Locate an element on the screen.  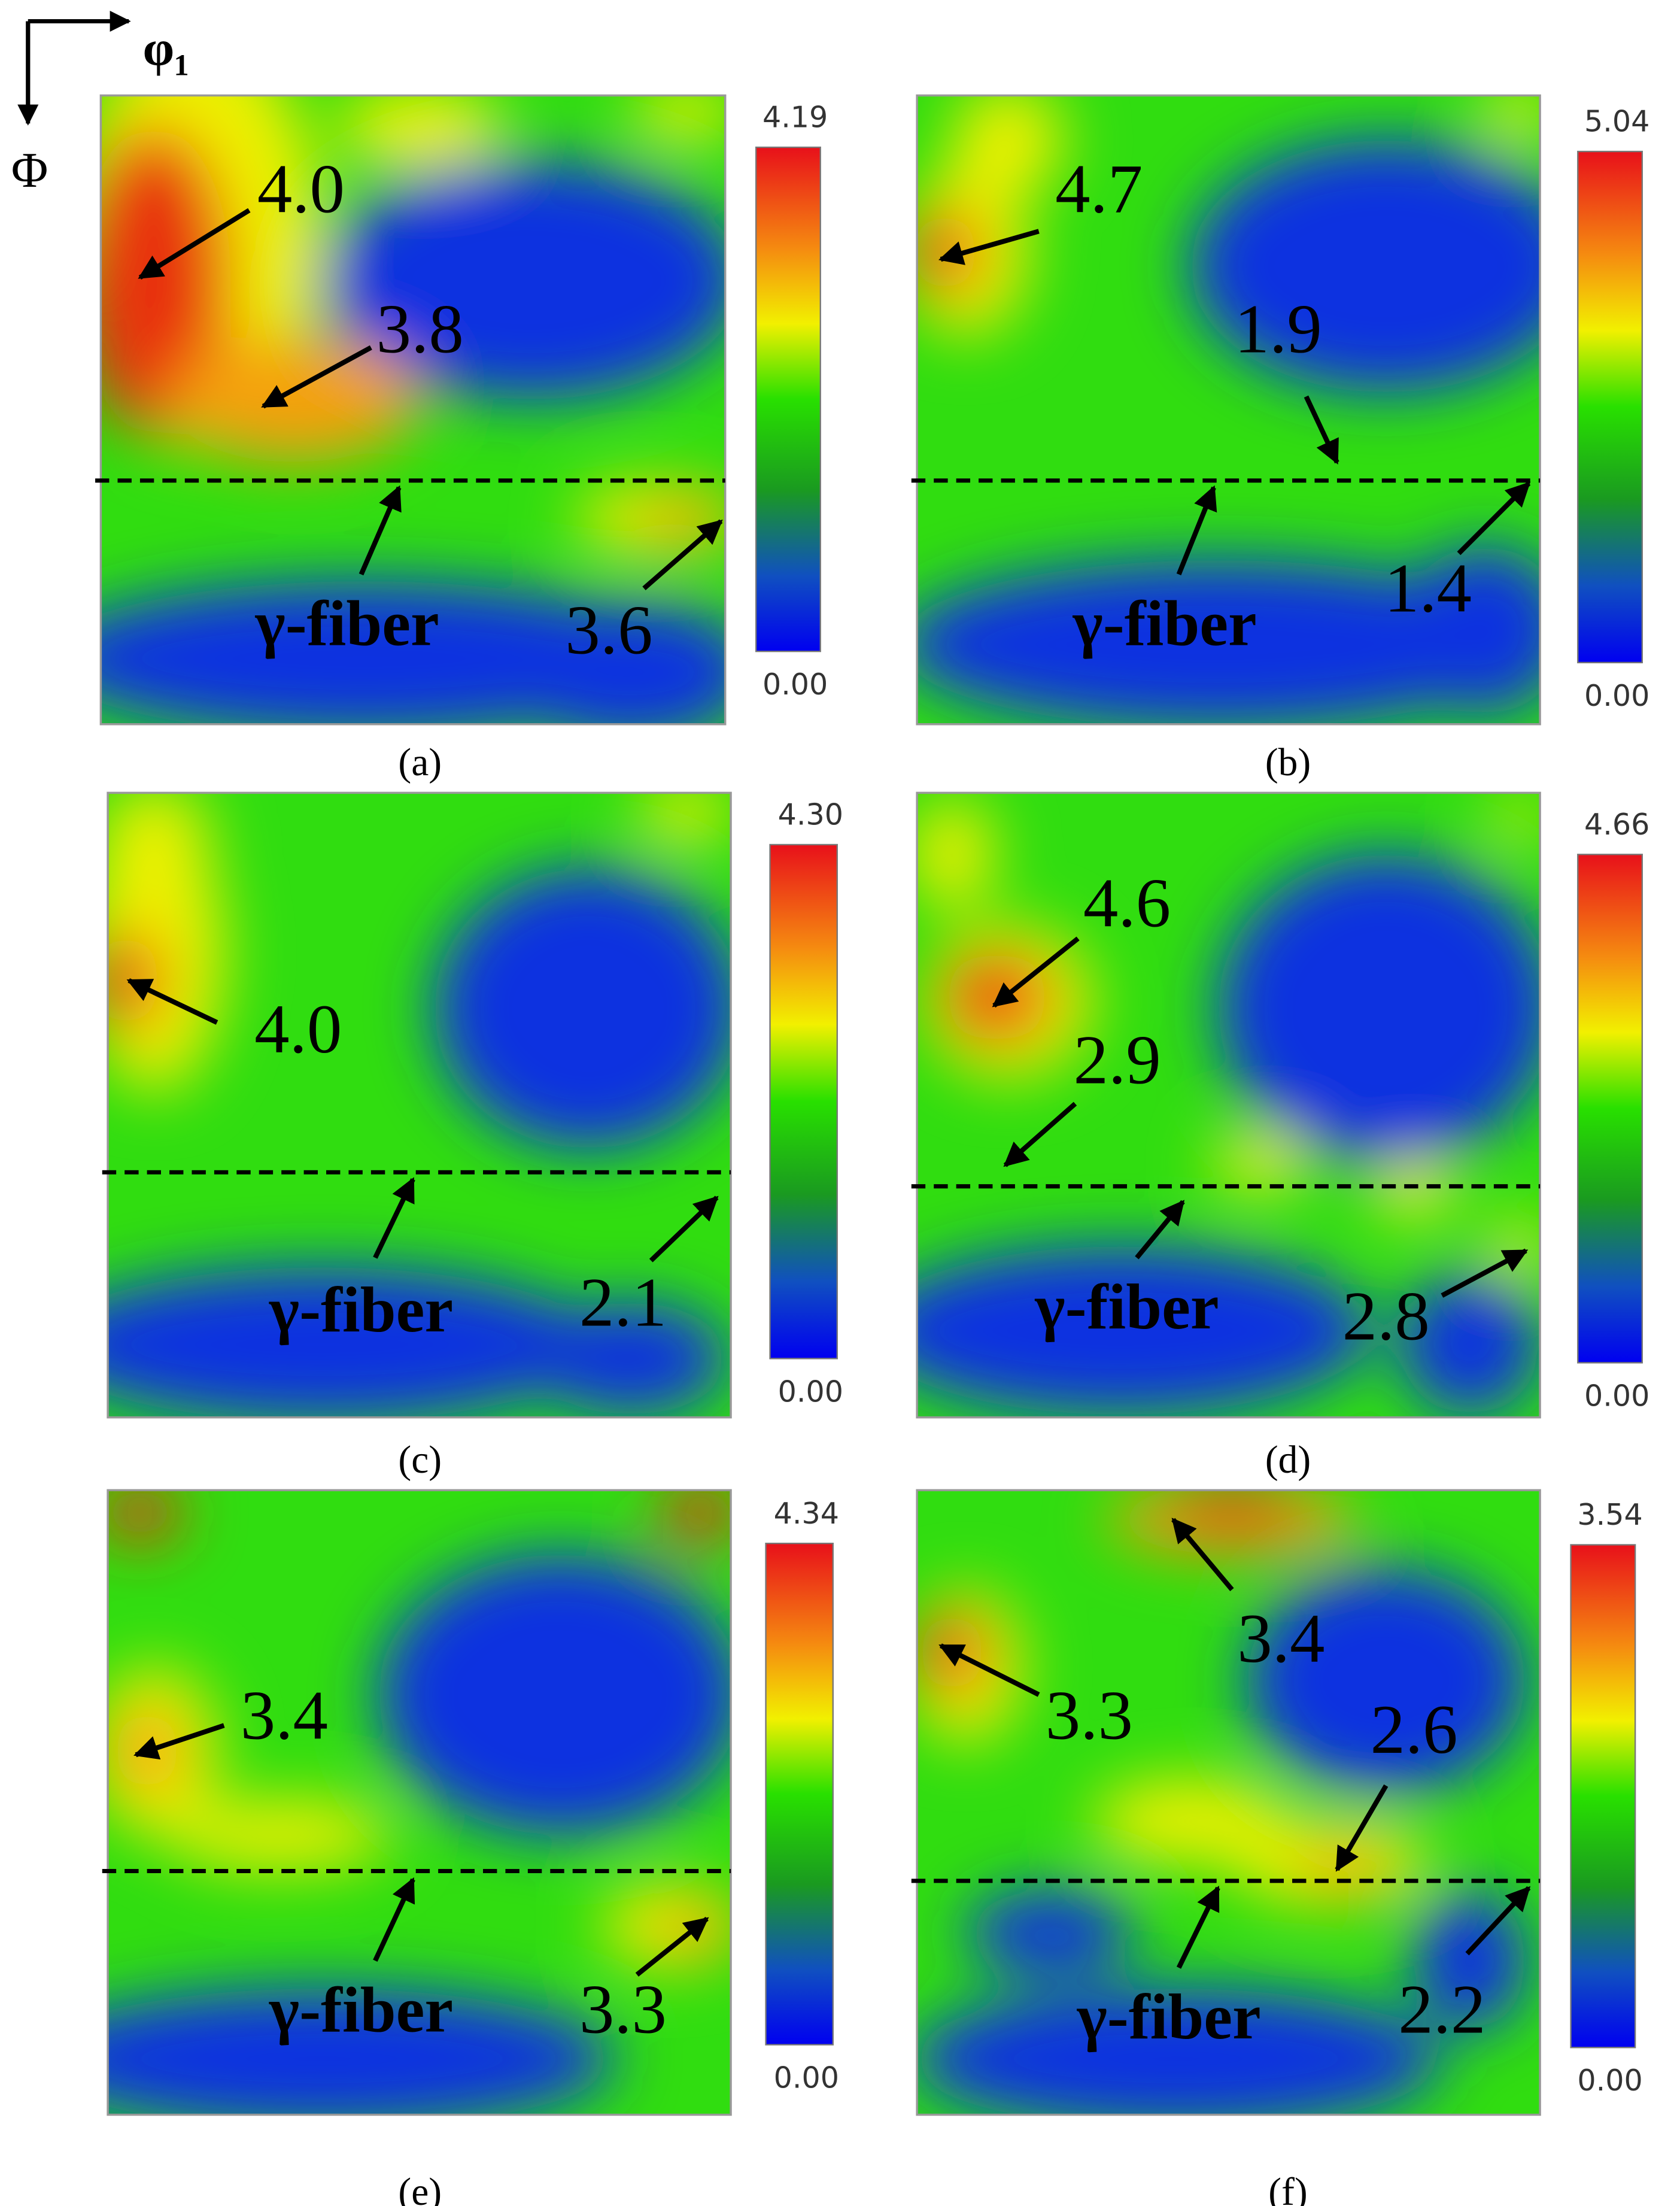
panel-label: (d) is located at coordinates (1288, 1460).